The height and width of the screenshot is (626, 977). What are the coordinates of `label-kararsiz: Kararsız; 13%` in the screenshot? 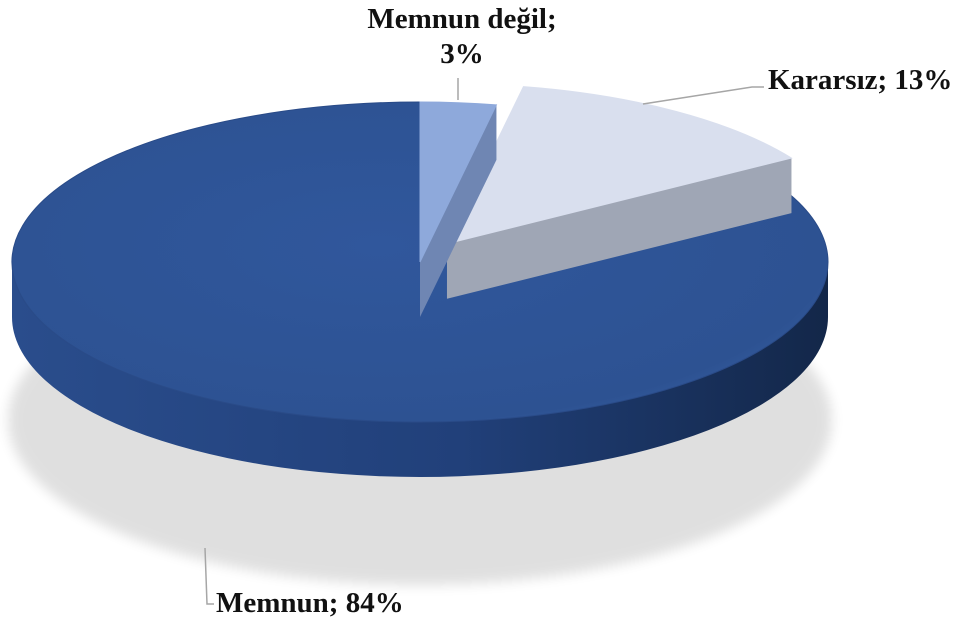 It's located at (860, 80).